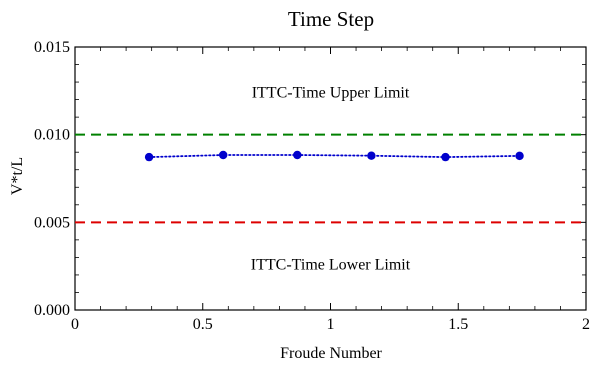 The image size is (590, 374). I want to click on x-tick-label: 0.5, so click(203, 324).